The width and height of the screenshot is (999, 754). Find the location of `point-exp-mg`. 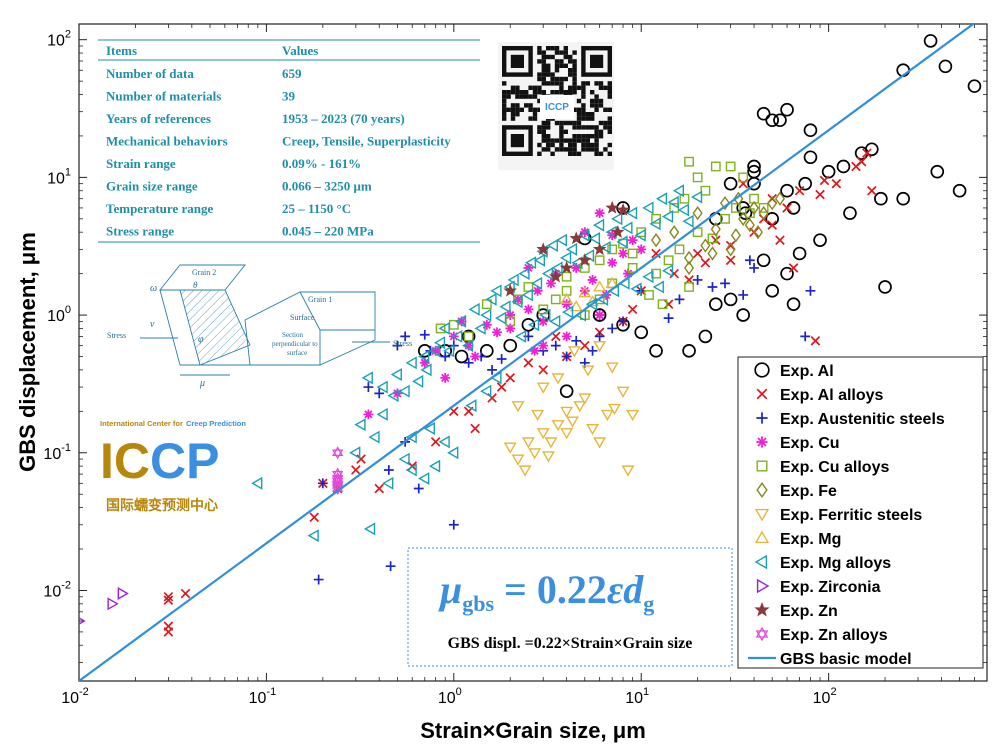

point-exp-mg is located at coordinates (600, 286).